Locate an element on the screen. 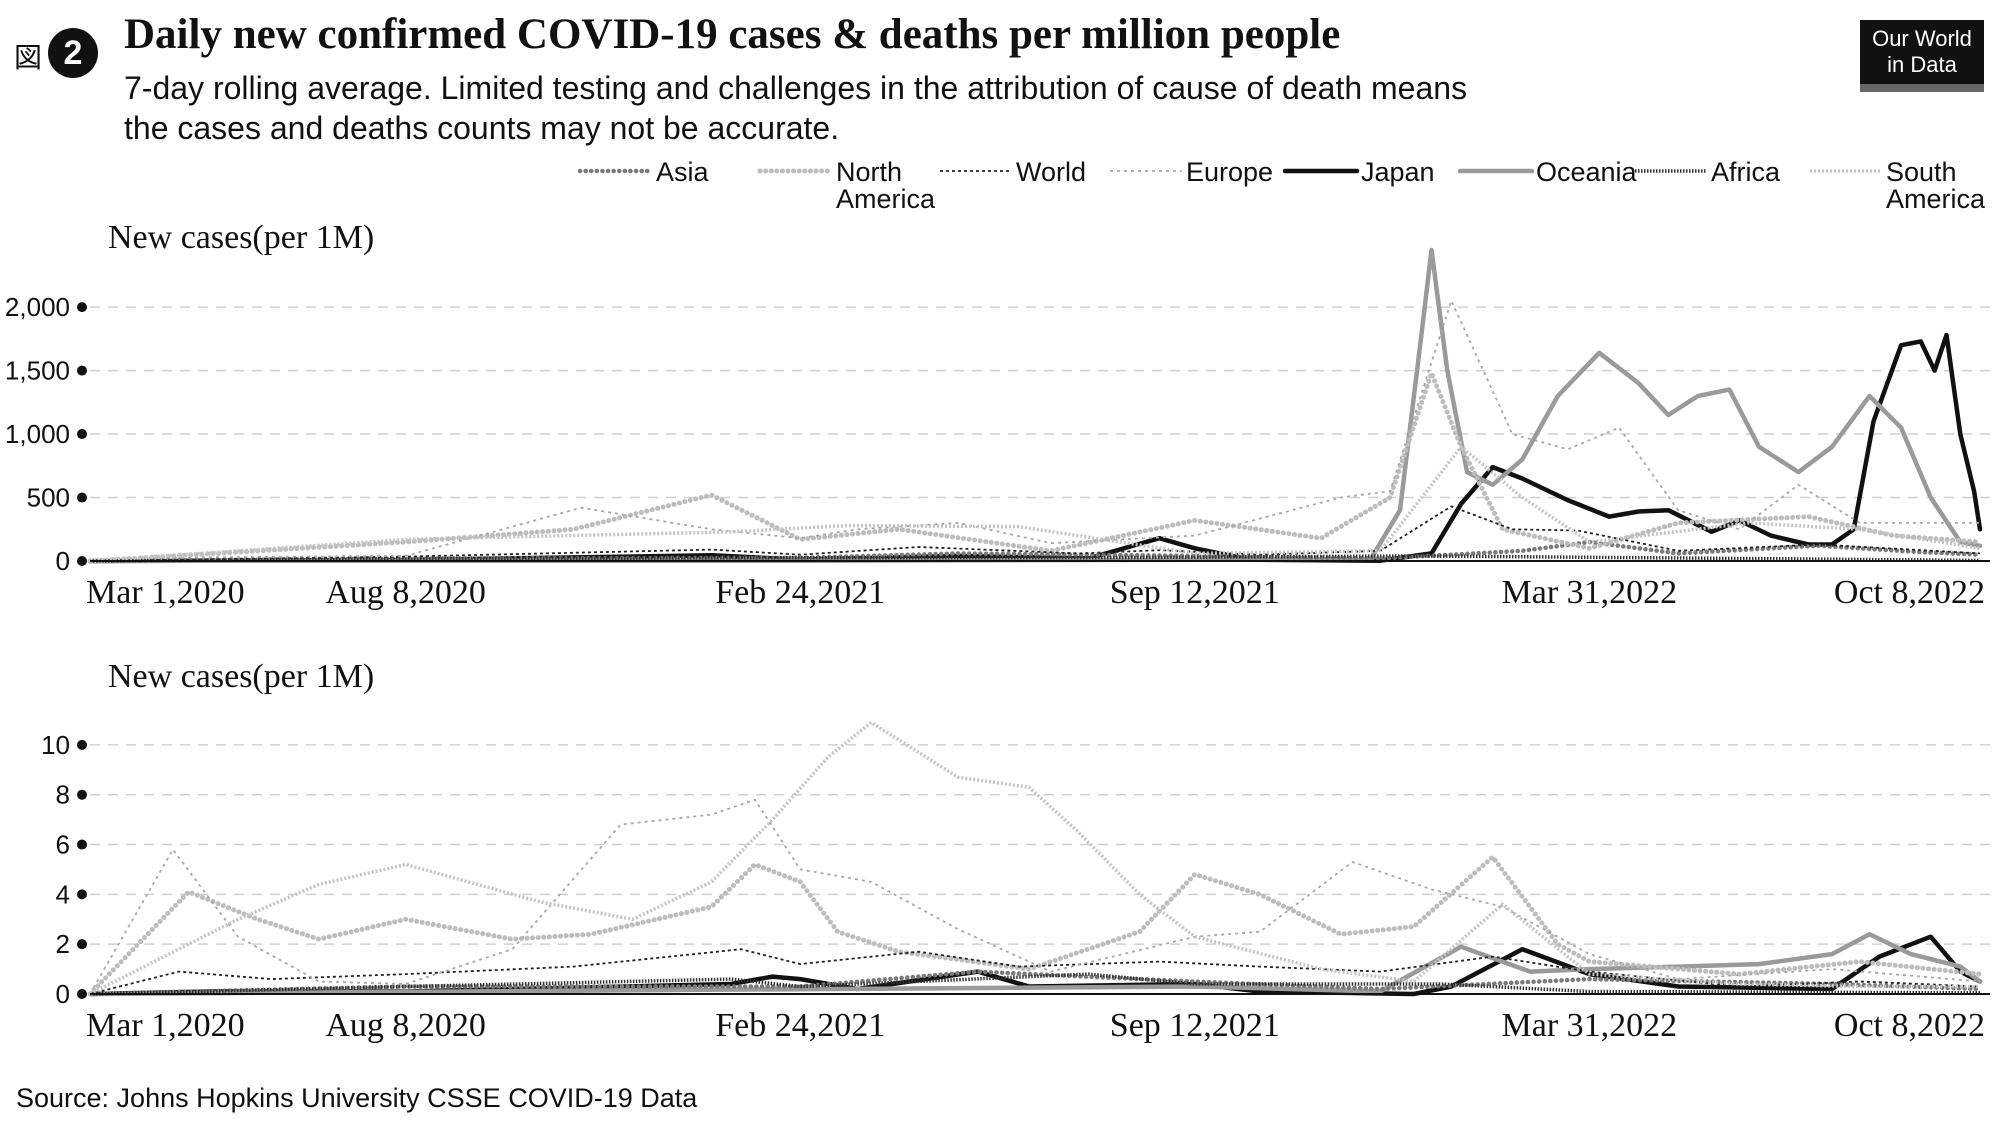 The width and height of the screenshot is (2000, 1129). owid-logo-line-1: Our World is located at coordinates (1922, 38).